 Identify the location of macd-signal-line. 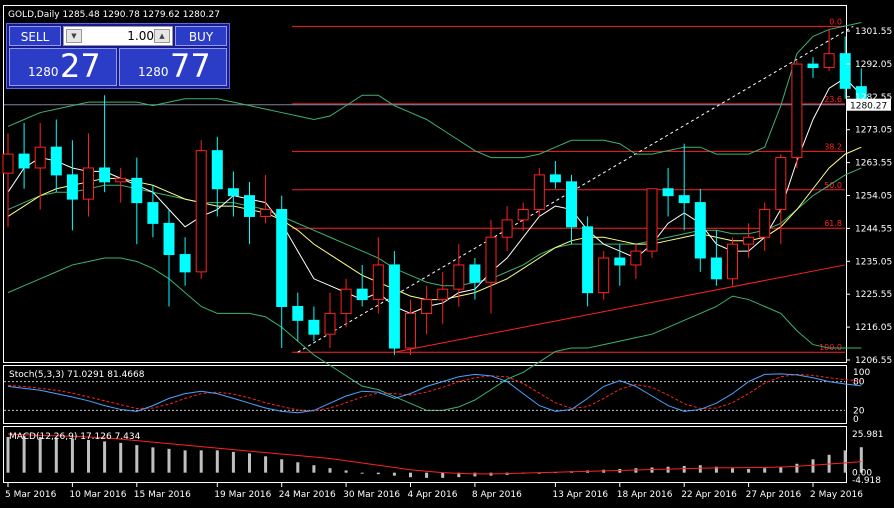
(434, 454).